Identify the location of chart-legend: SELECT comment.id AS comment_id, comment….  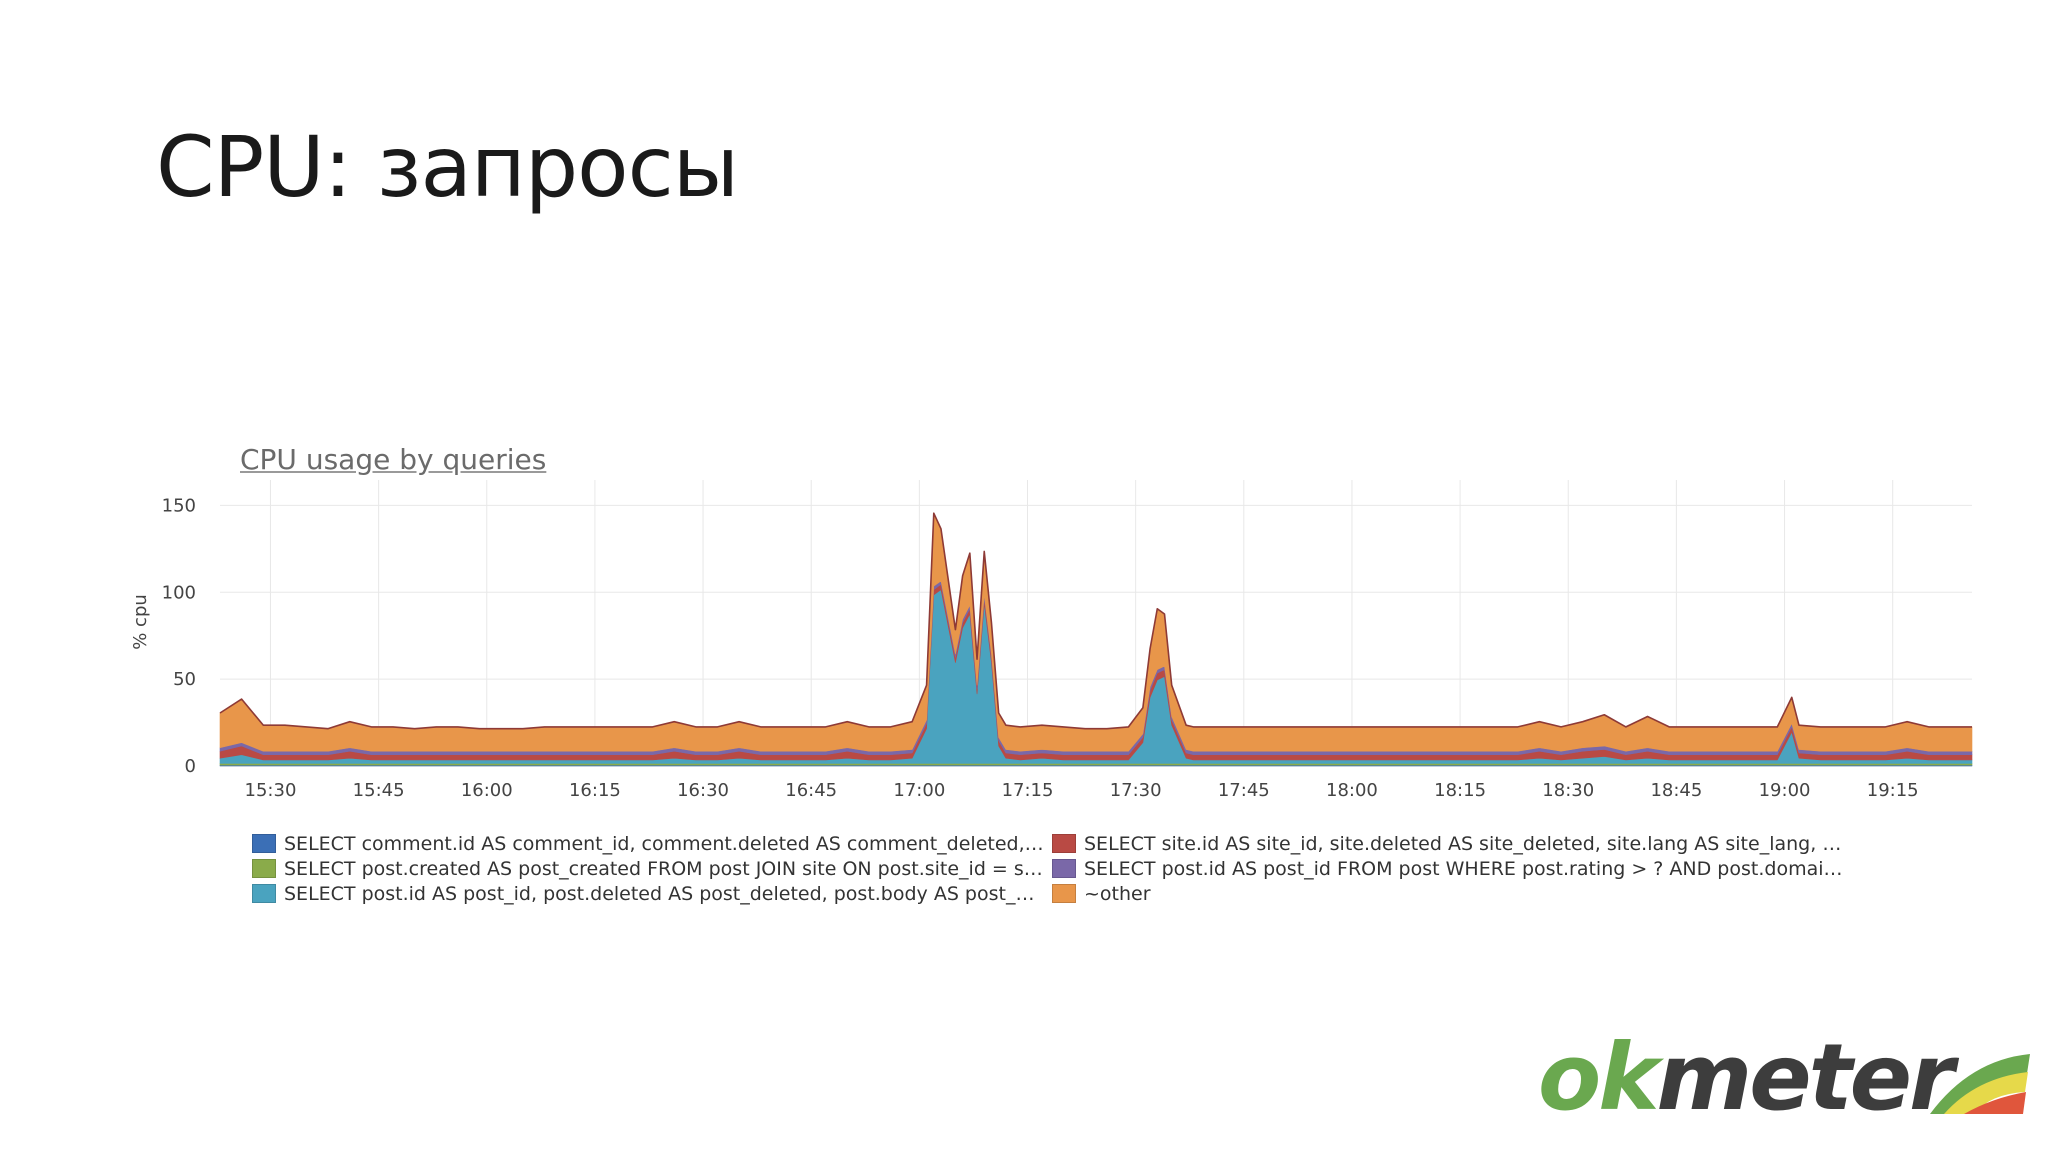
(1052, 868).